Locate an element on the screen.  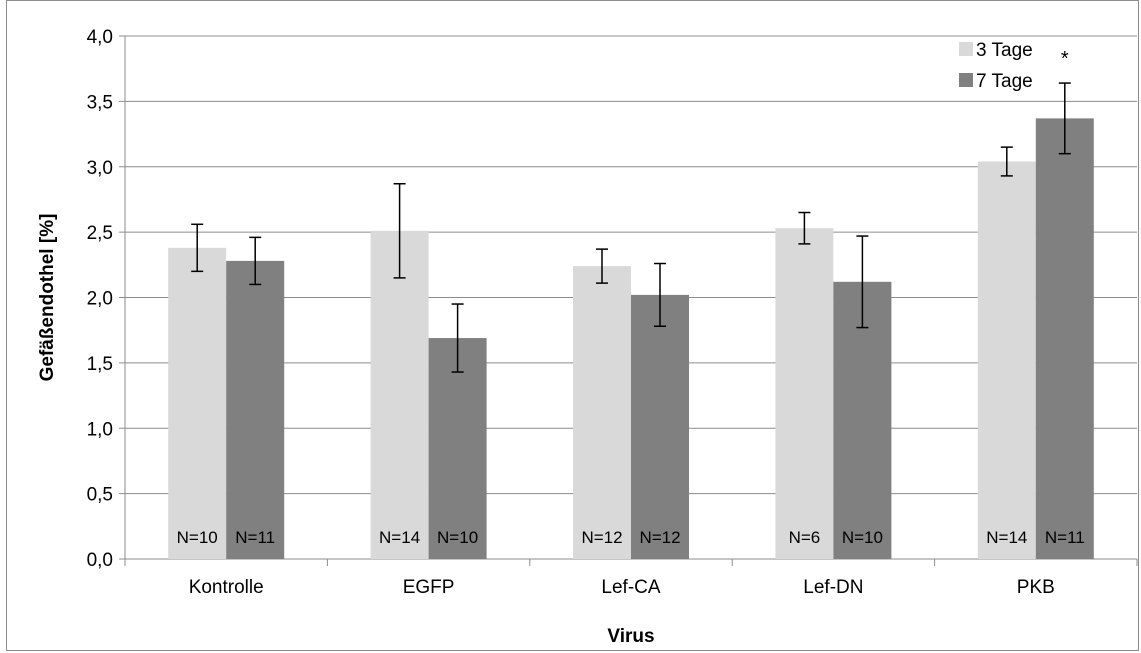
y-tick-label: 2,5 is located at coordinates (100, 233).